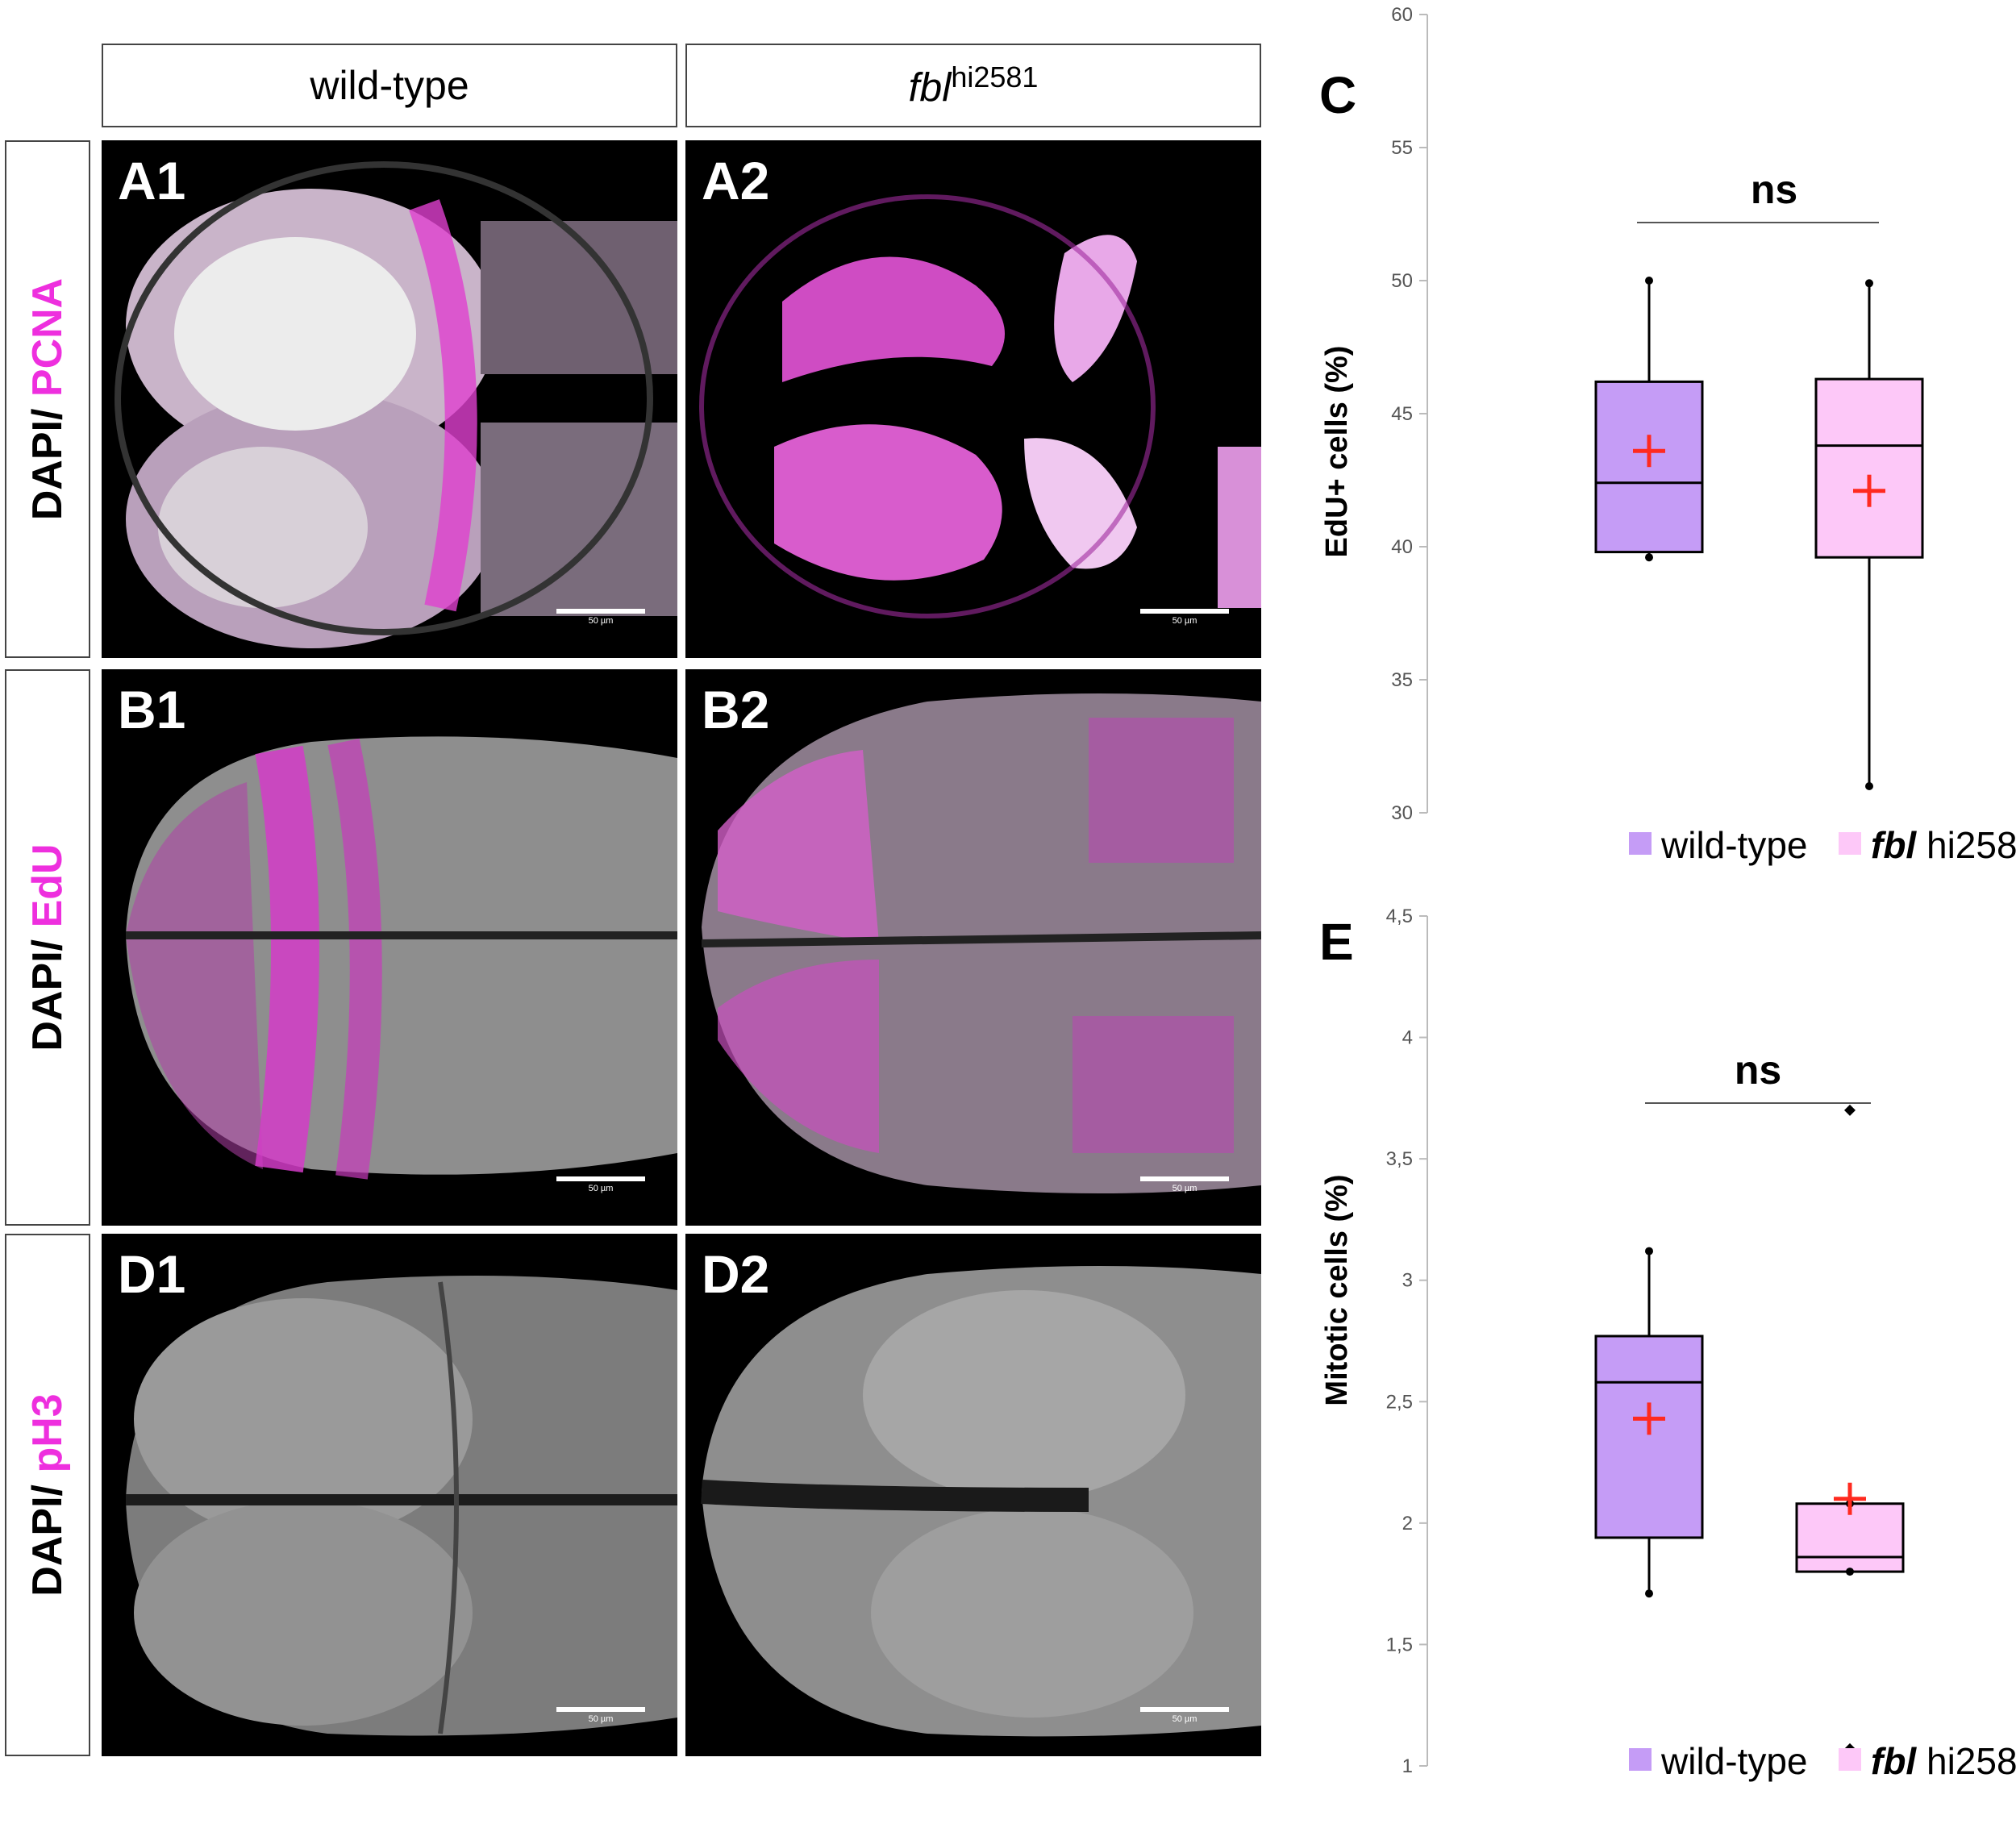 The image size is (2016, 1828). What do you see at coordinates (1408, 1523) in the screenshot?
I see `y-tick-label: 2` at bounding box center [1408, 1523].